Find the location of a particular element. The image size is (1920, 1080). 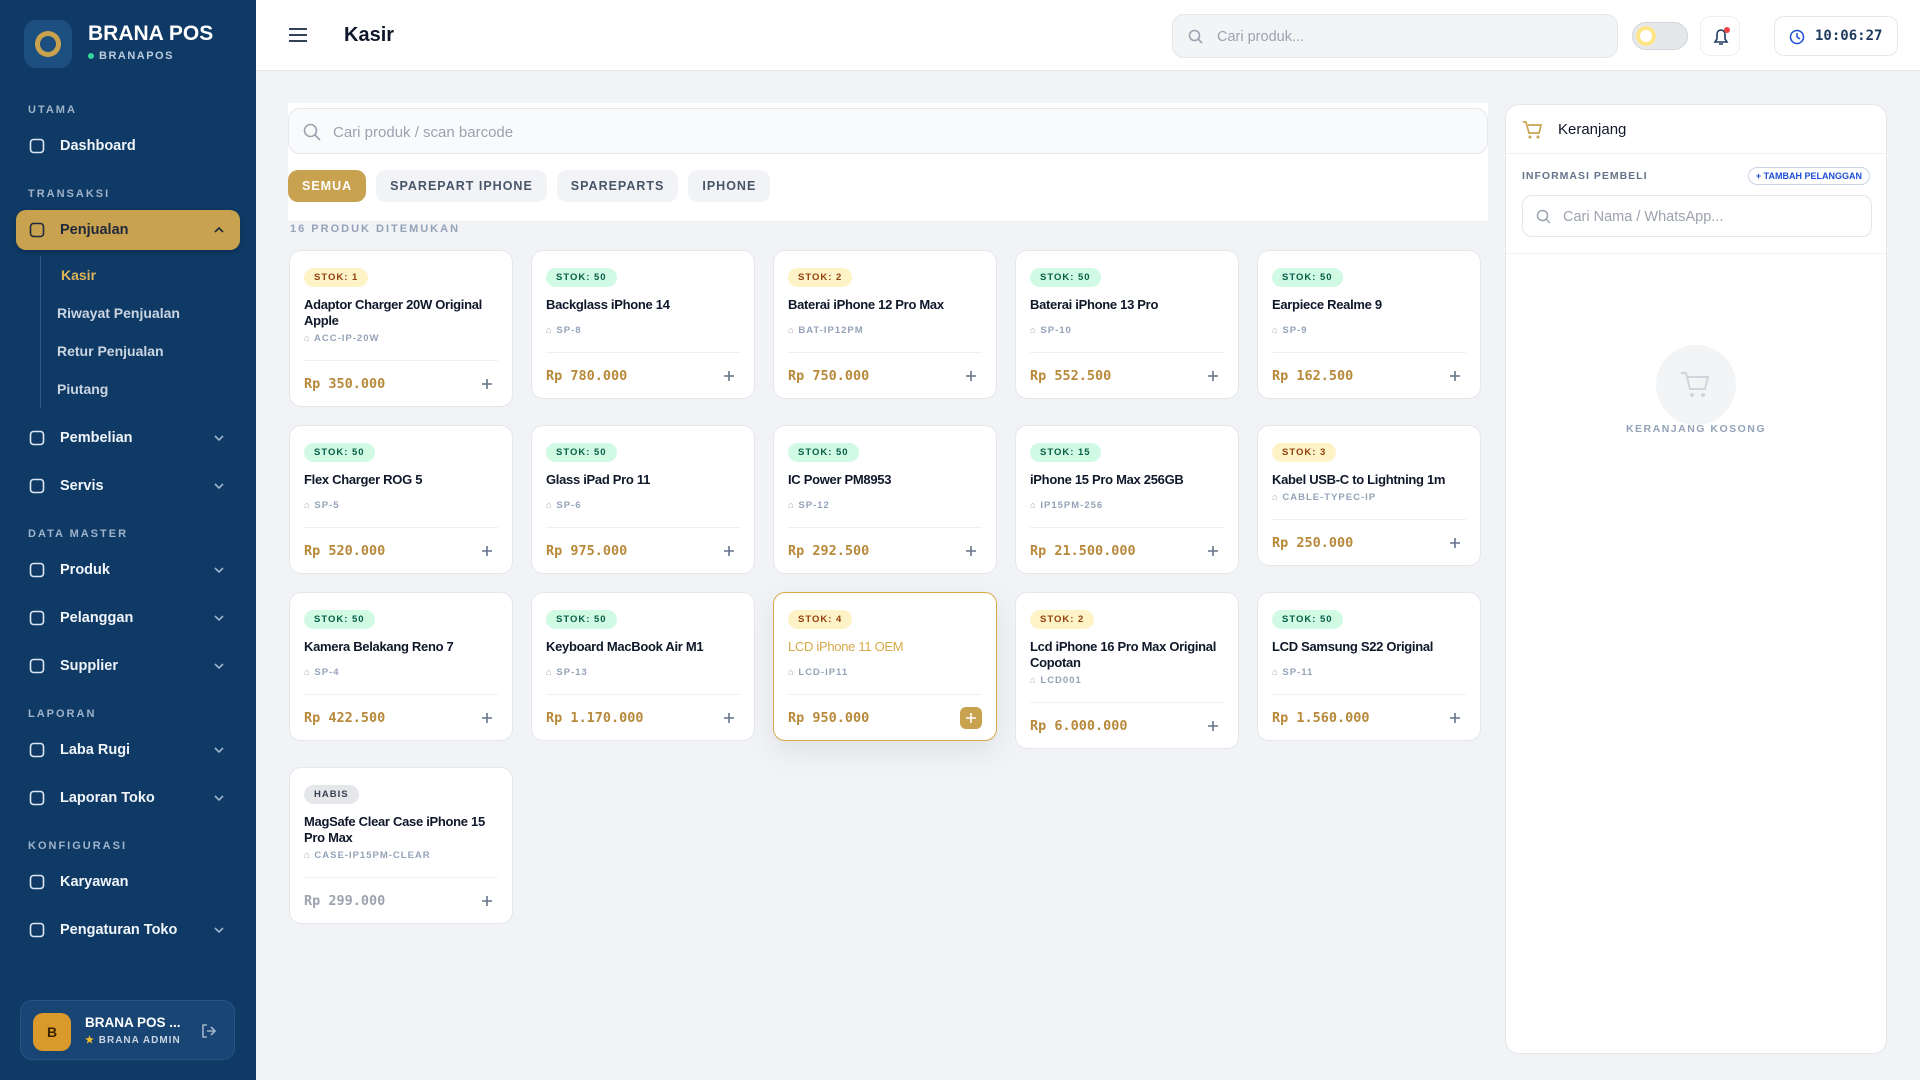

product-sku: IP15PM-256 is located at coordinates (1127, 505).